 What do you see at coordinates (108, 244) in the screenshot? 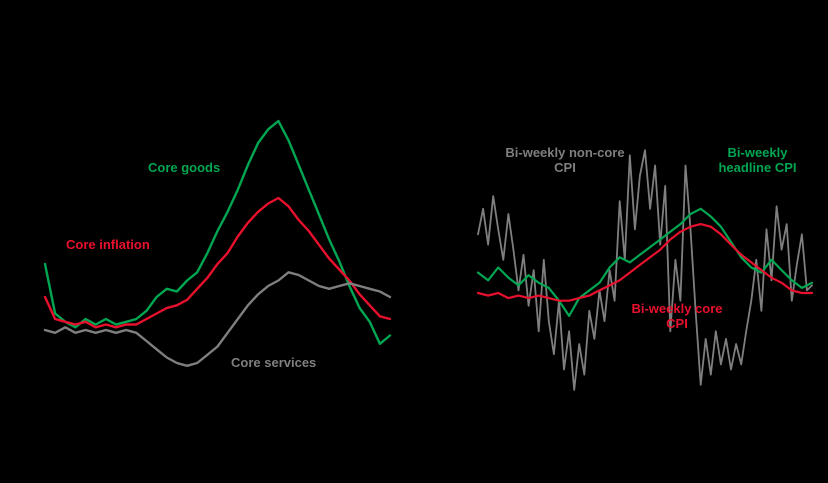
I see `series-label-core-inflation: Core inflation` at bounding box center [108, 244].